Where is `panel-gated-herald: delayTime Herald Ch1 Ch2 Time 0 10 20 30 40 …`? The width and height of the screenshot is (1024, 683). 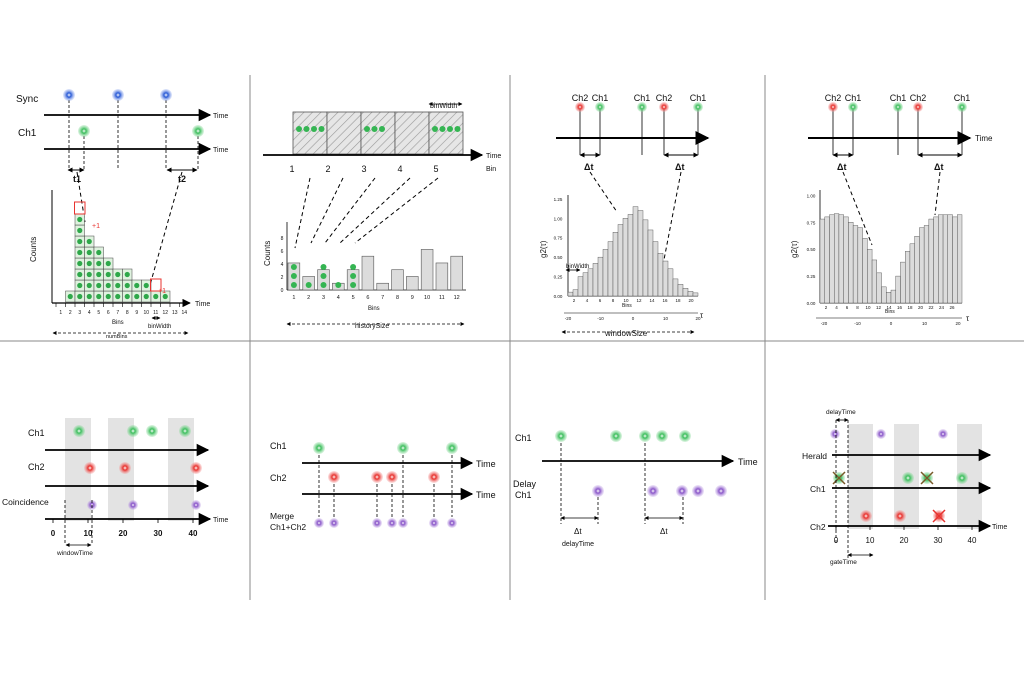
panel-gated-herald: delayTime Herald Ch1 Ch2 Time 0 10 20 30 40 … is located at coordinates (904, 487).